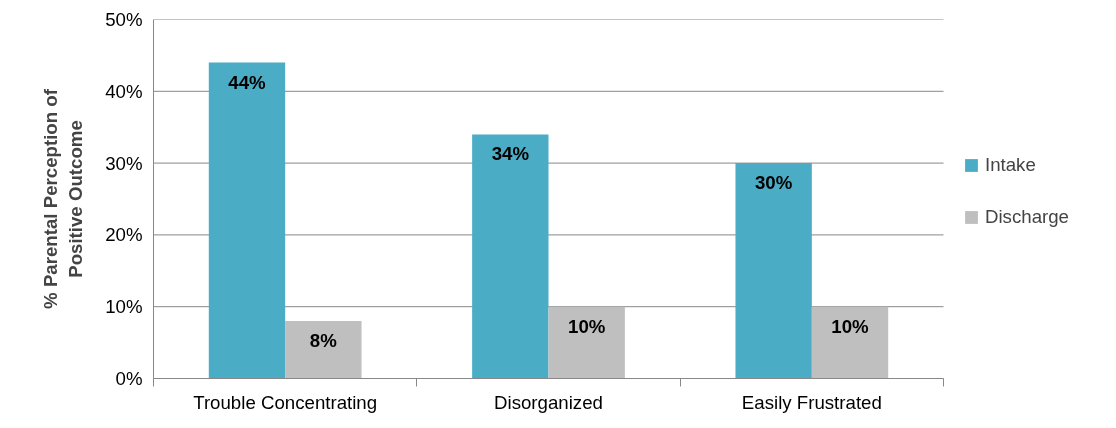 The width and height of the screenshot is (1116, 428). Describe the element at coordinates (124, 91) in the screenshot. I see `y-tick-label: 40%` at that location.